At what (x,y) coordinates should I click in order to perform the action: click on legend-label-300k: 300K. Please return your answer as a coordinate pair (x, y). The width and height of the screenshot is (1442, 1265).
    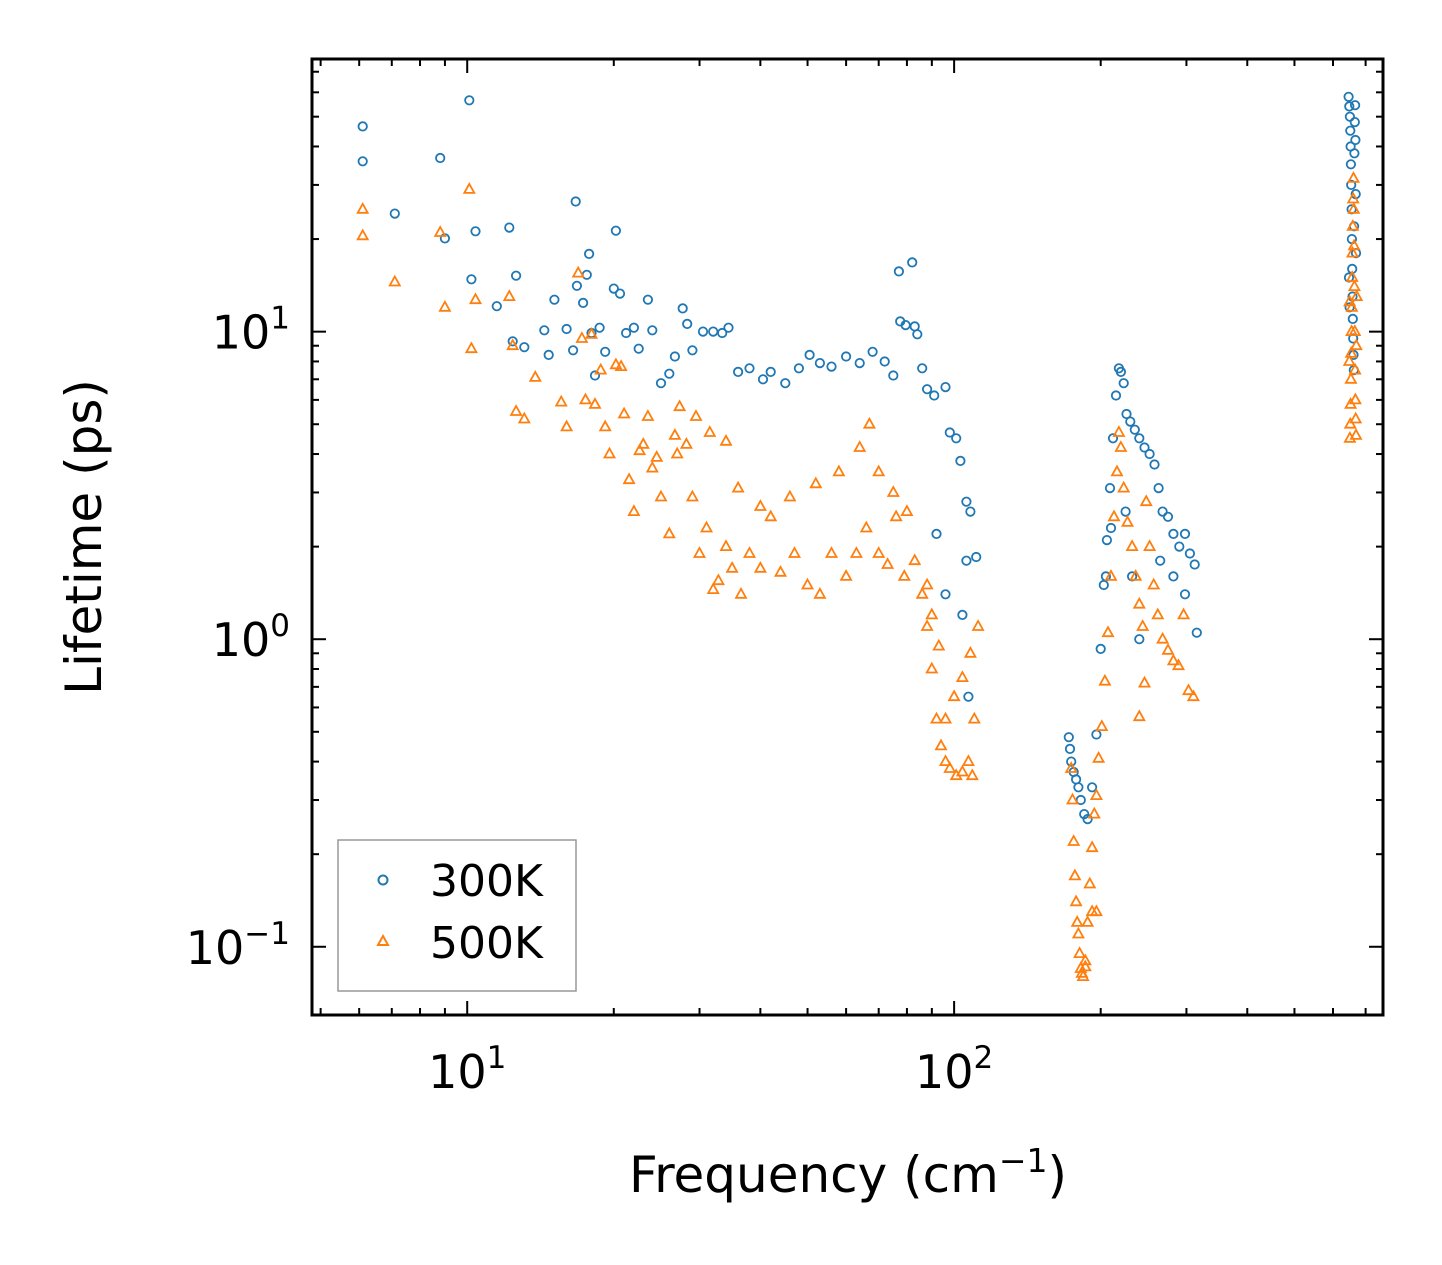
    Looking at the image, I should click on (487, 881).